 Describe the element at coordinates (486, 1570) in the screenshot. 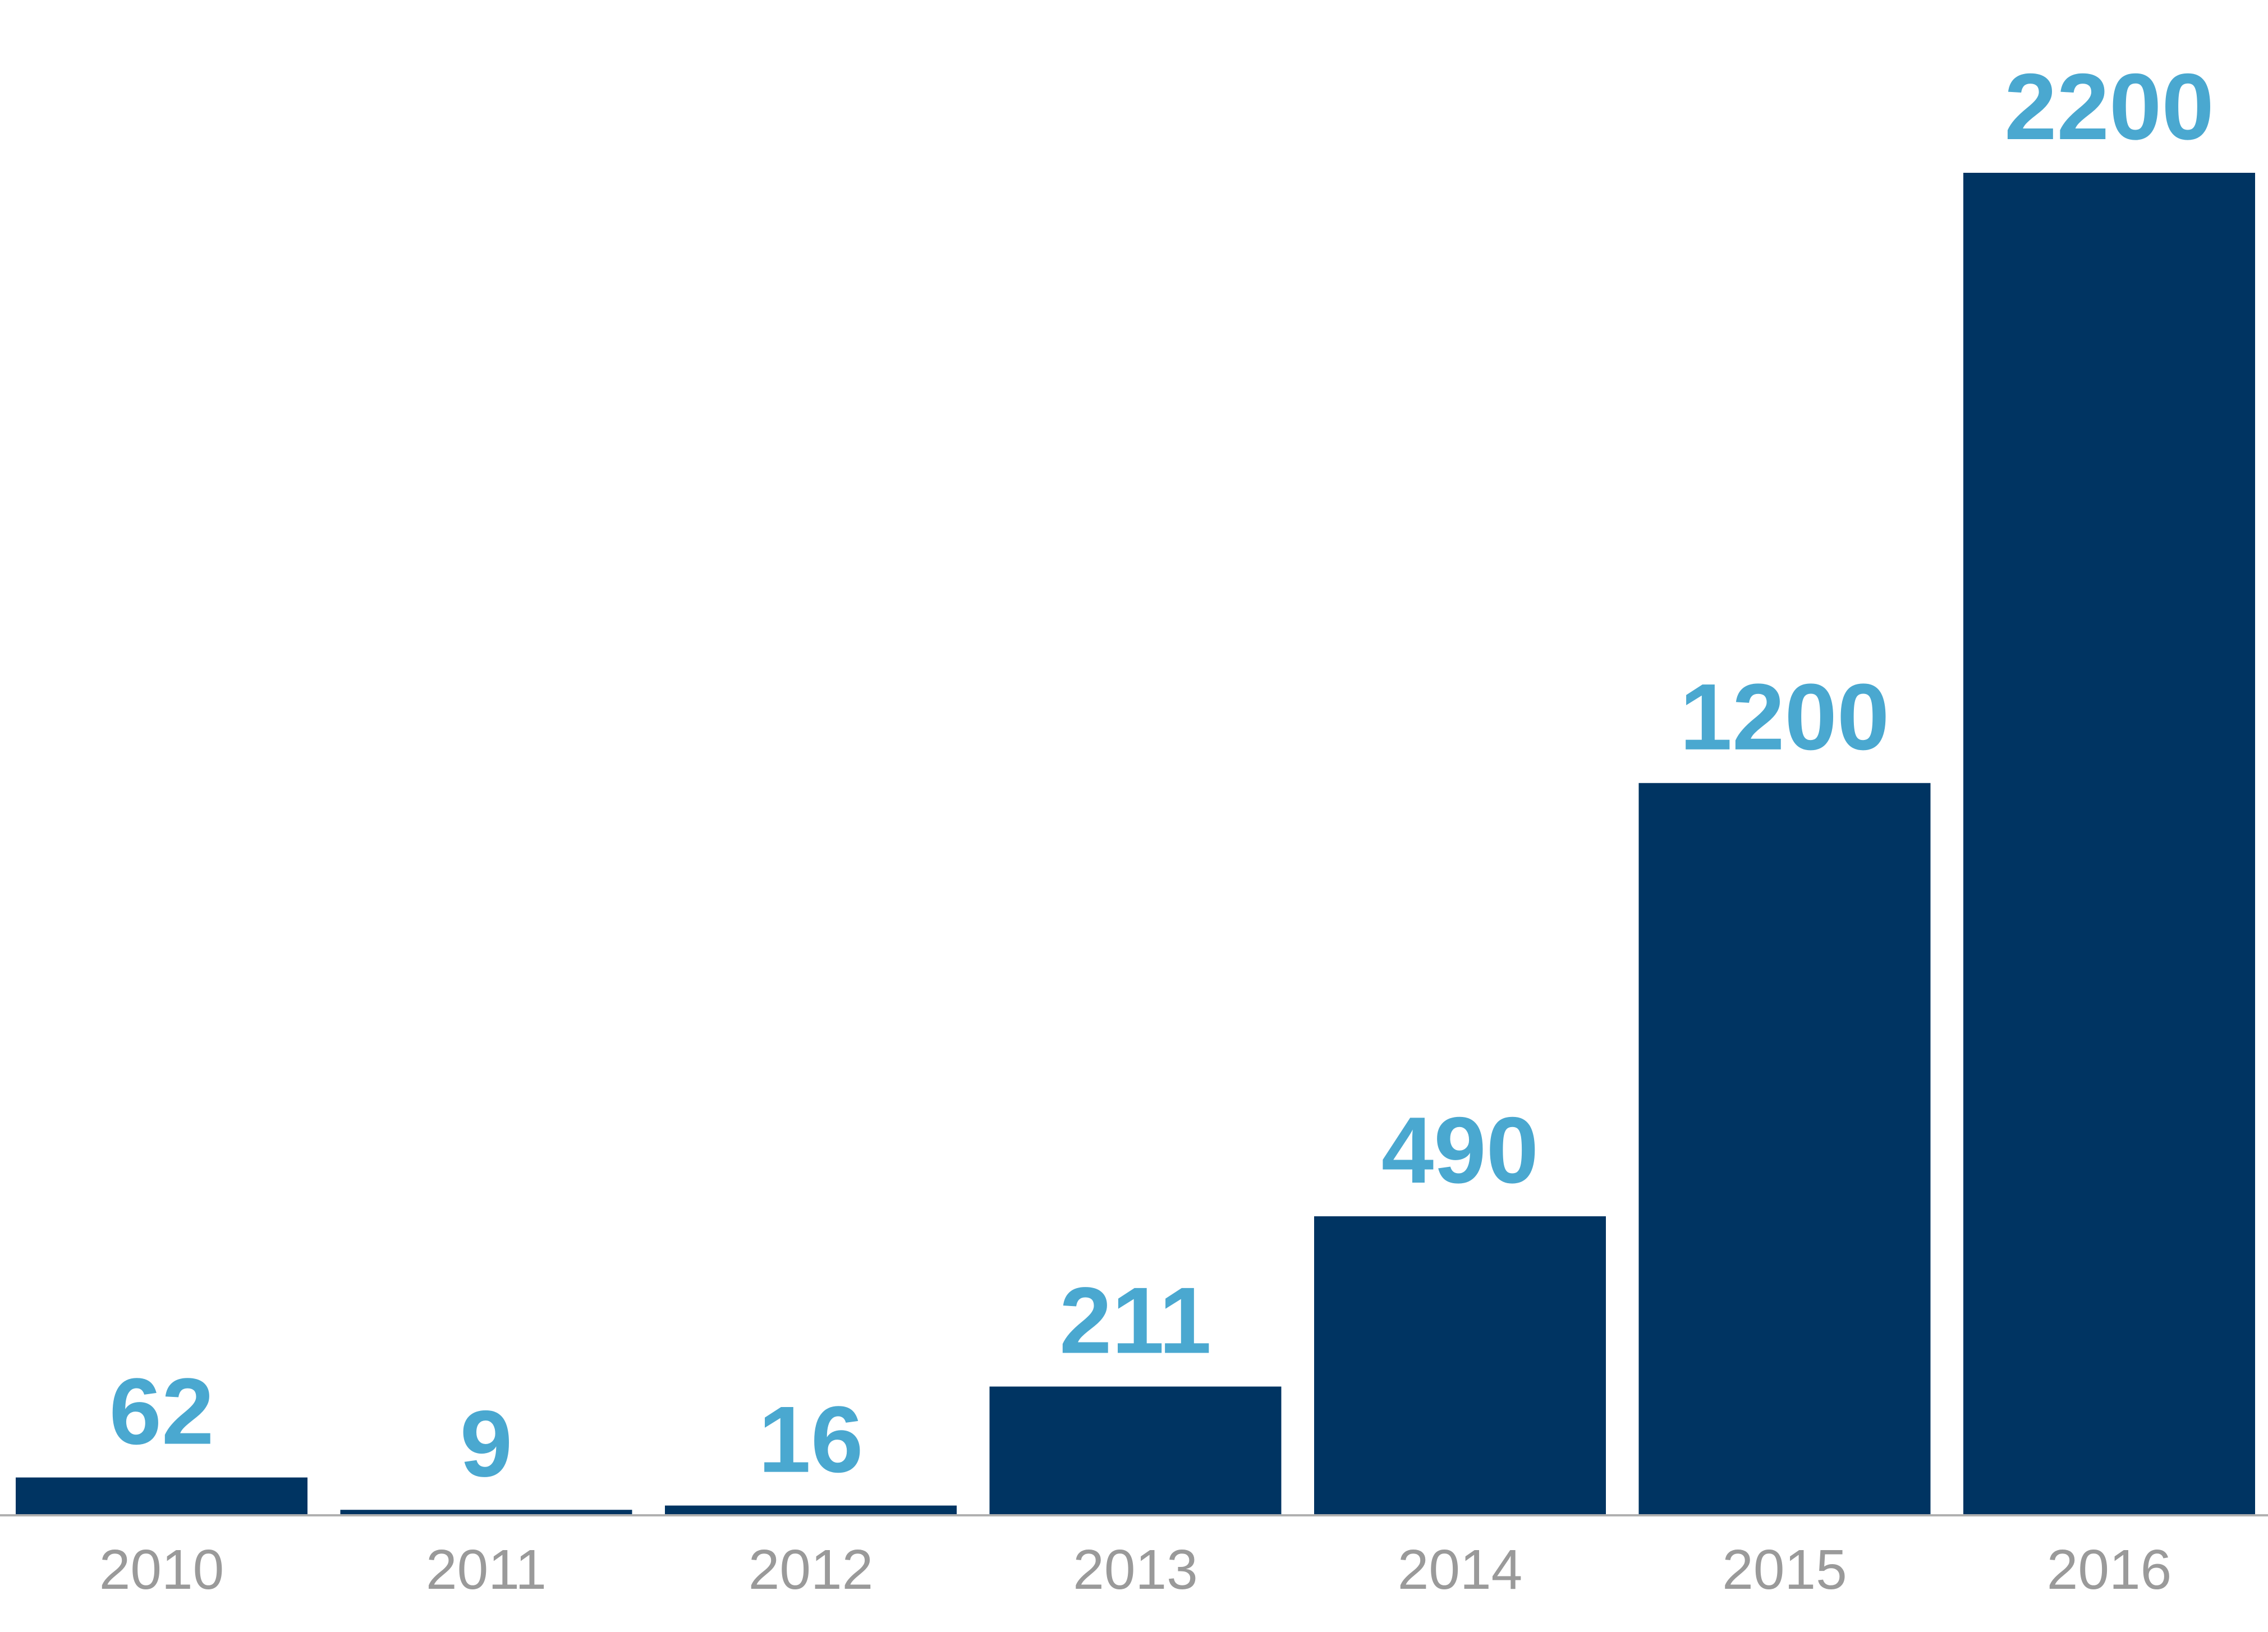

I see `x-tick-label-2011: 2011` at that location.